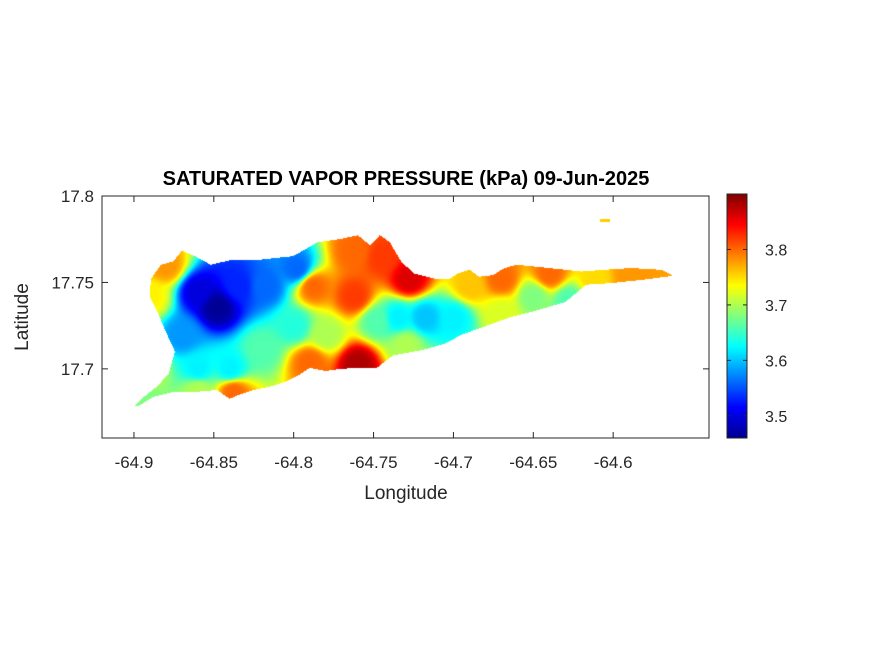 Image resolution: width=875 pixels, height=656 pixels. Describe the element at coordinates (453, 462) in the screenshot. I see `x-tick-label: -64.7` at that location.